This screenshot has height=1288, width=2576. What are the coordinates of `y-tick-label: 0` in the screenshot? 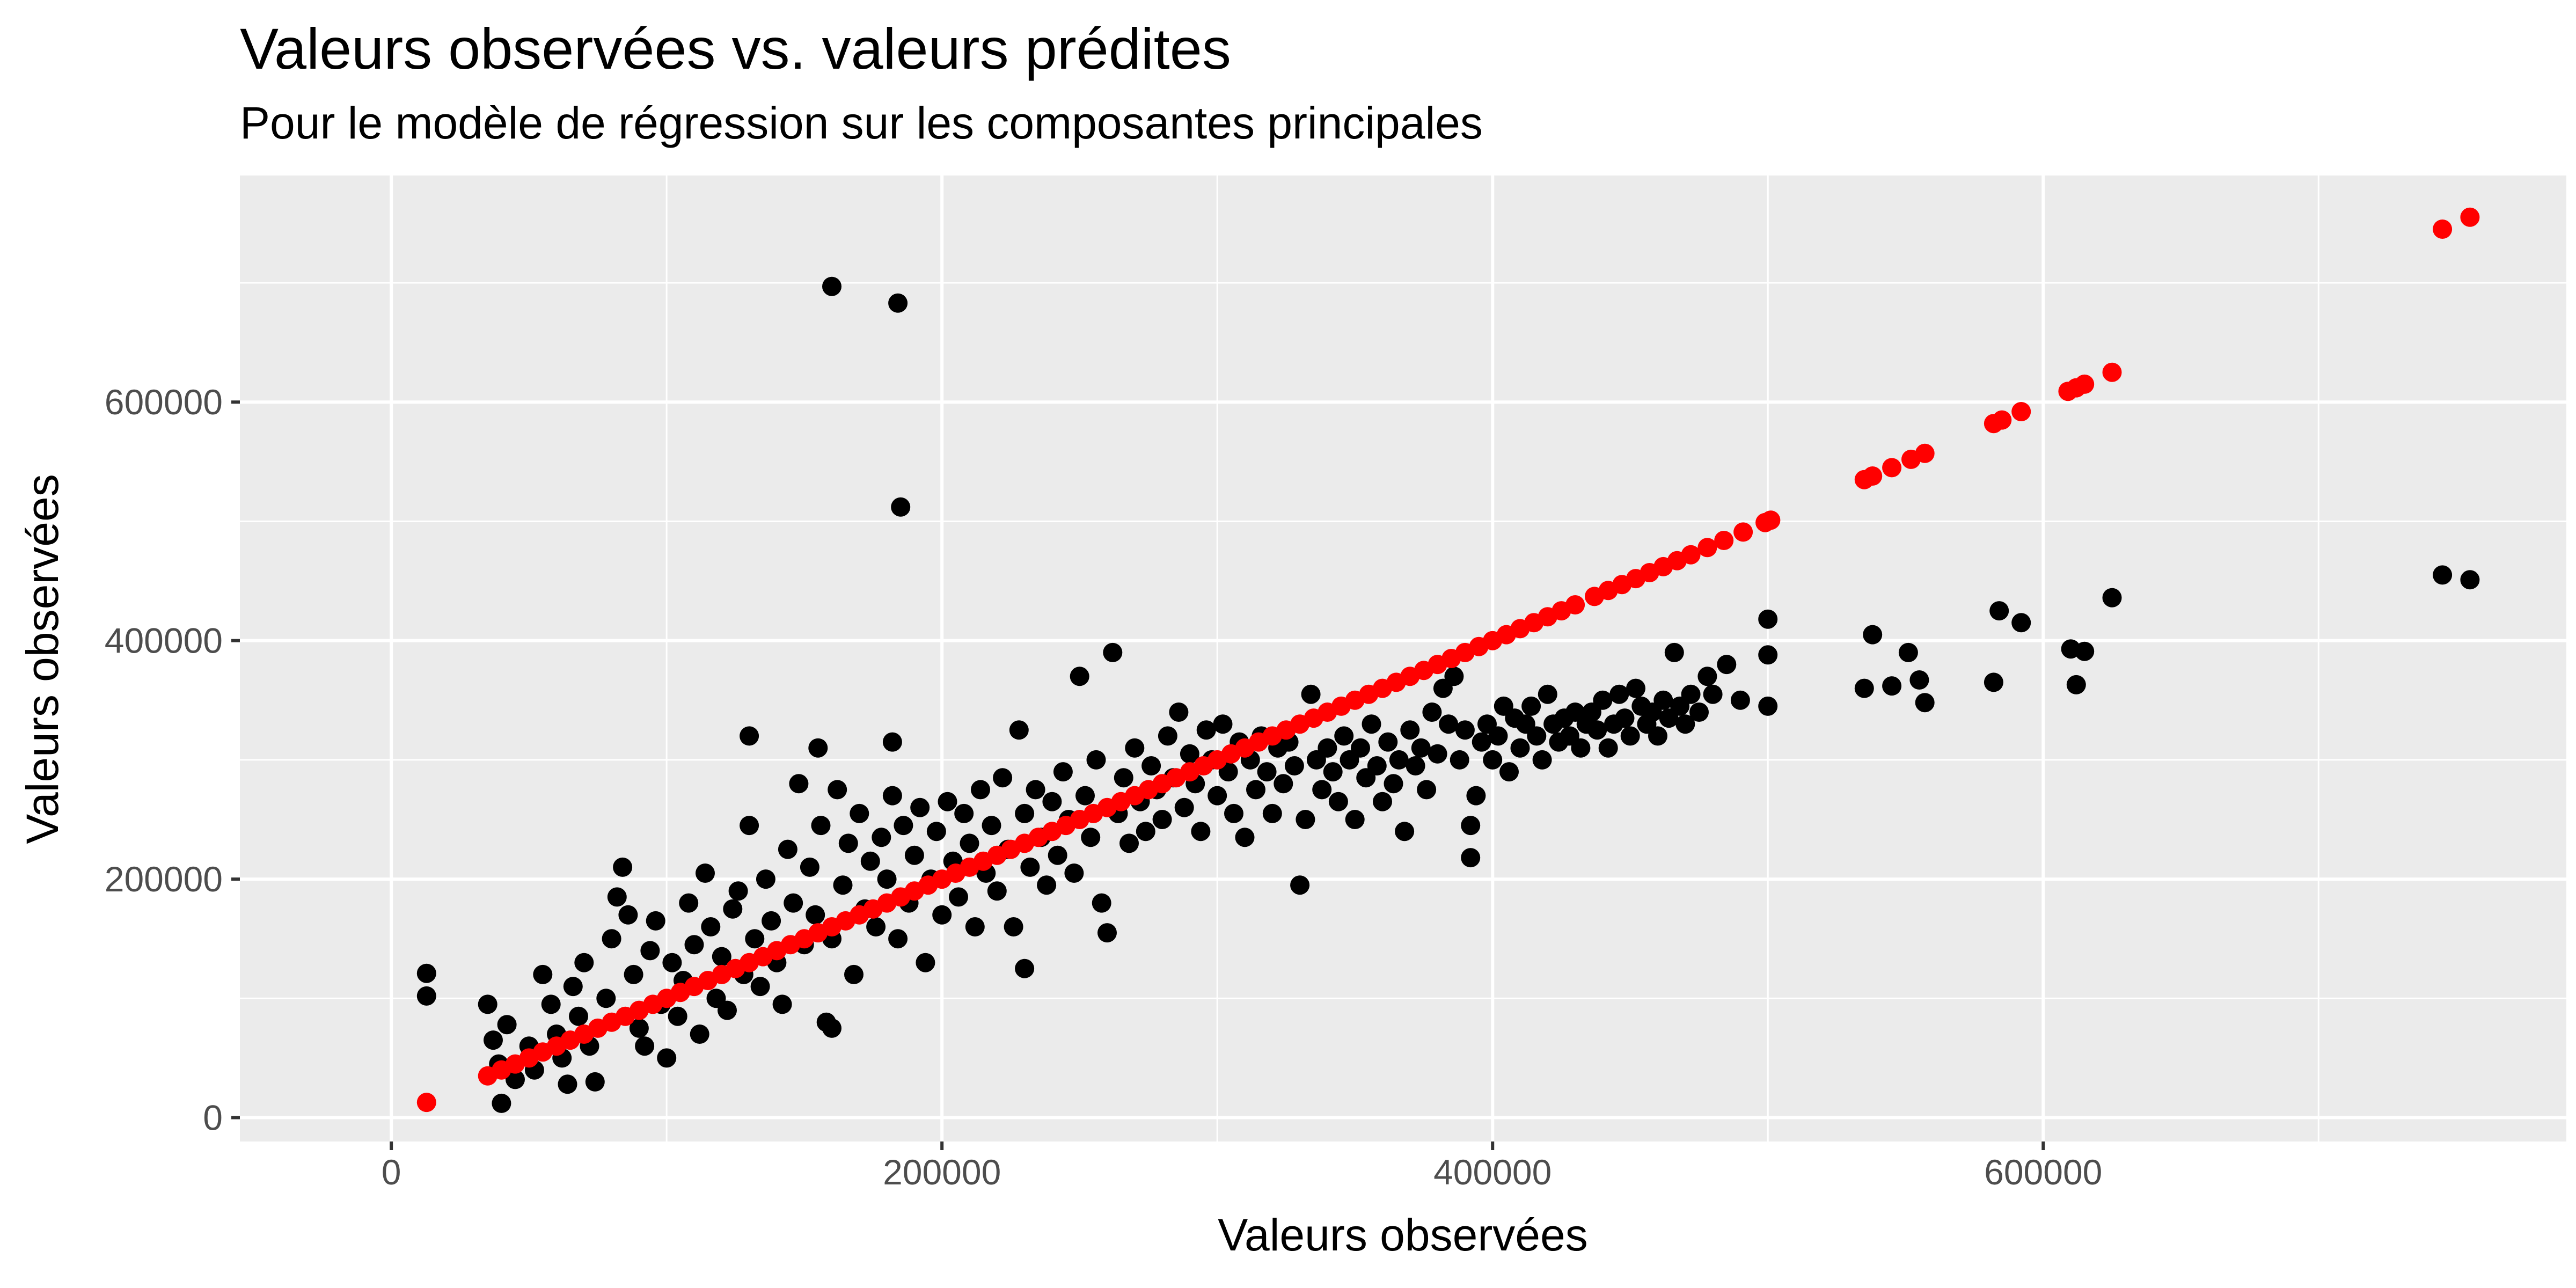 It's located at (213, 1118).